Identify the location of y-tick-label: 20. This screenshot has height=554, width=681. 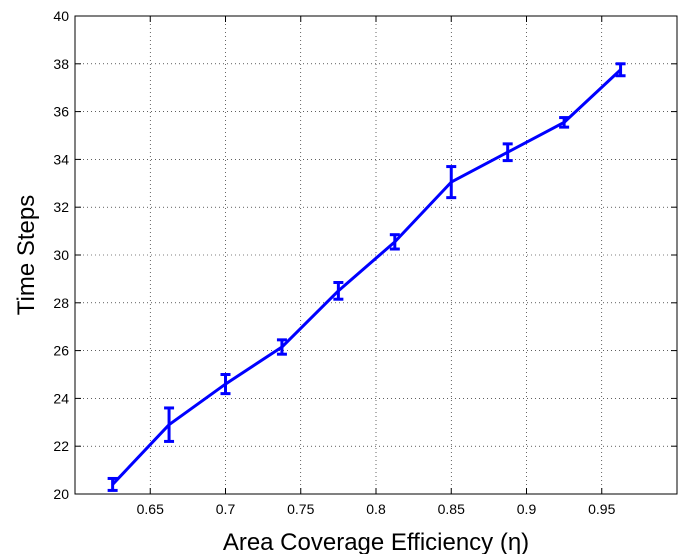
(61, 494).